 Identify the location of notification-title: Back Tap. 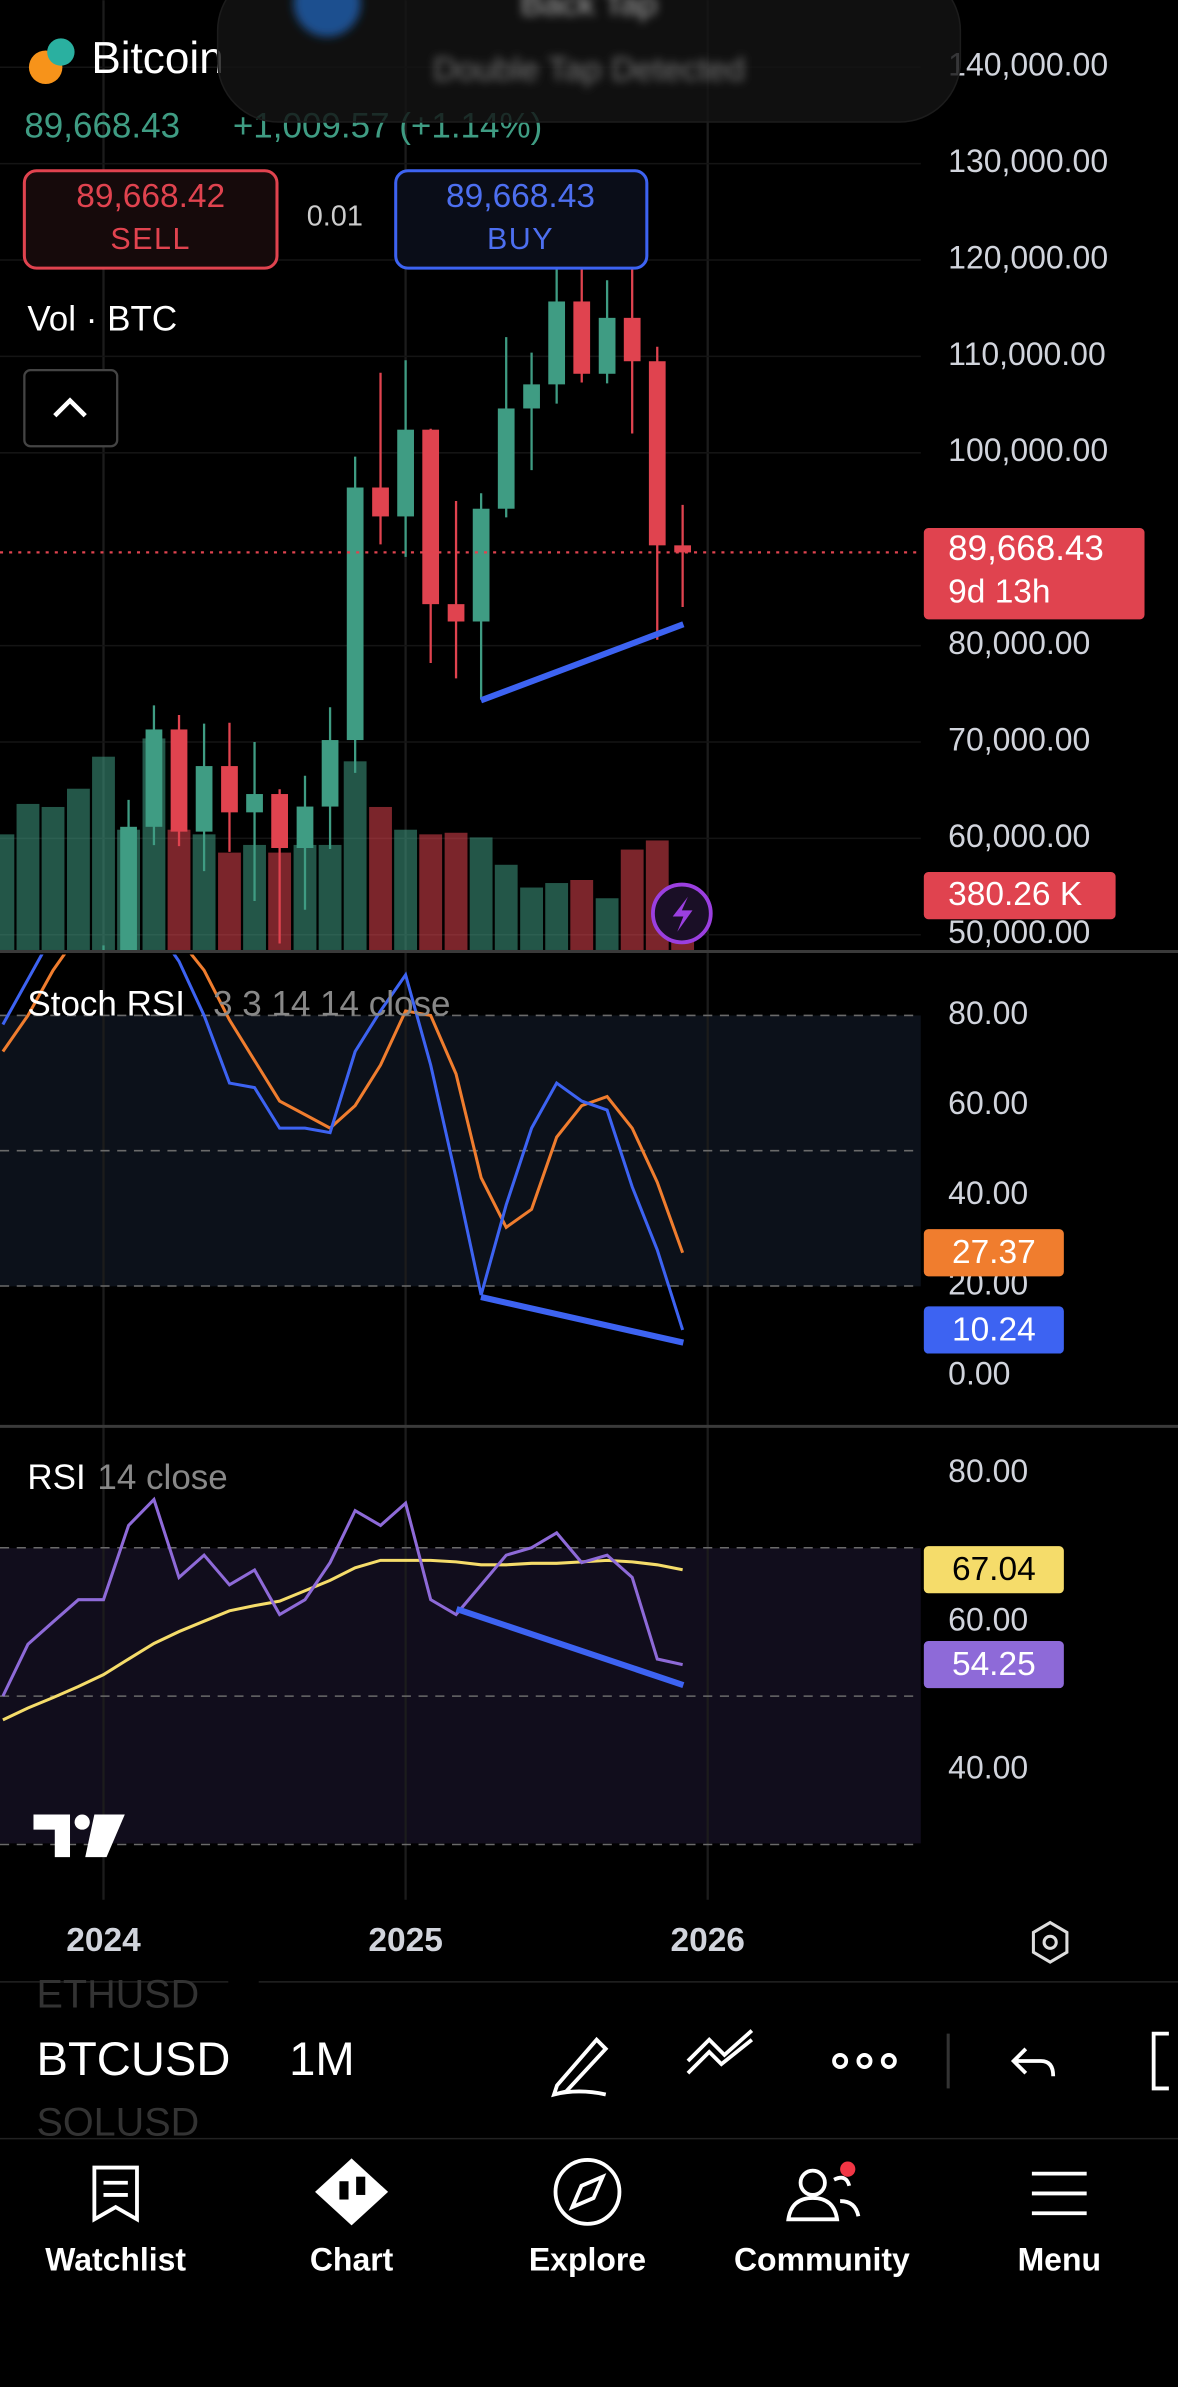
(588, 11).